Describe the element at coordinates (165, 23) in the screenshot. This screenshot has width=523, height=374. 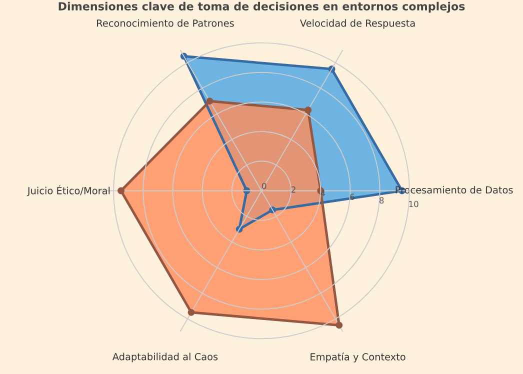
I see `spoke-label: Reconocimiento de Patrones` at that location.